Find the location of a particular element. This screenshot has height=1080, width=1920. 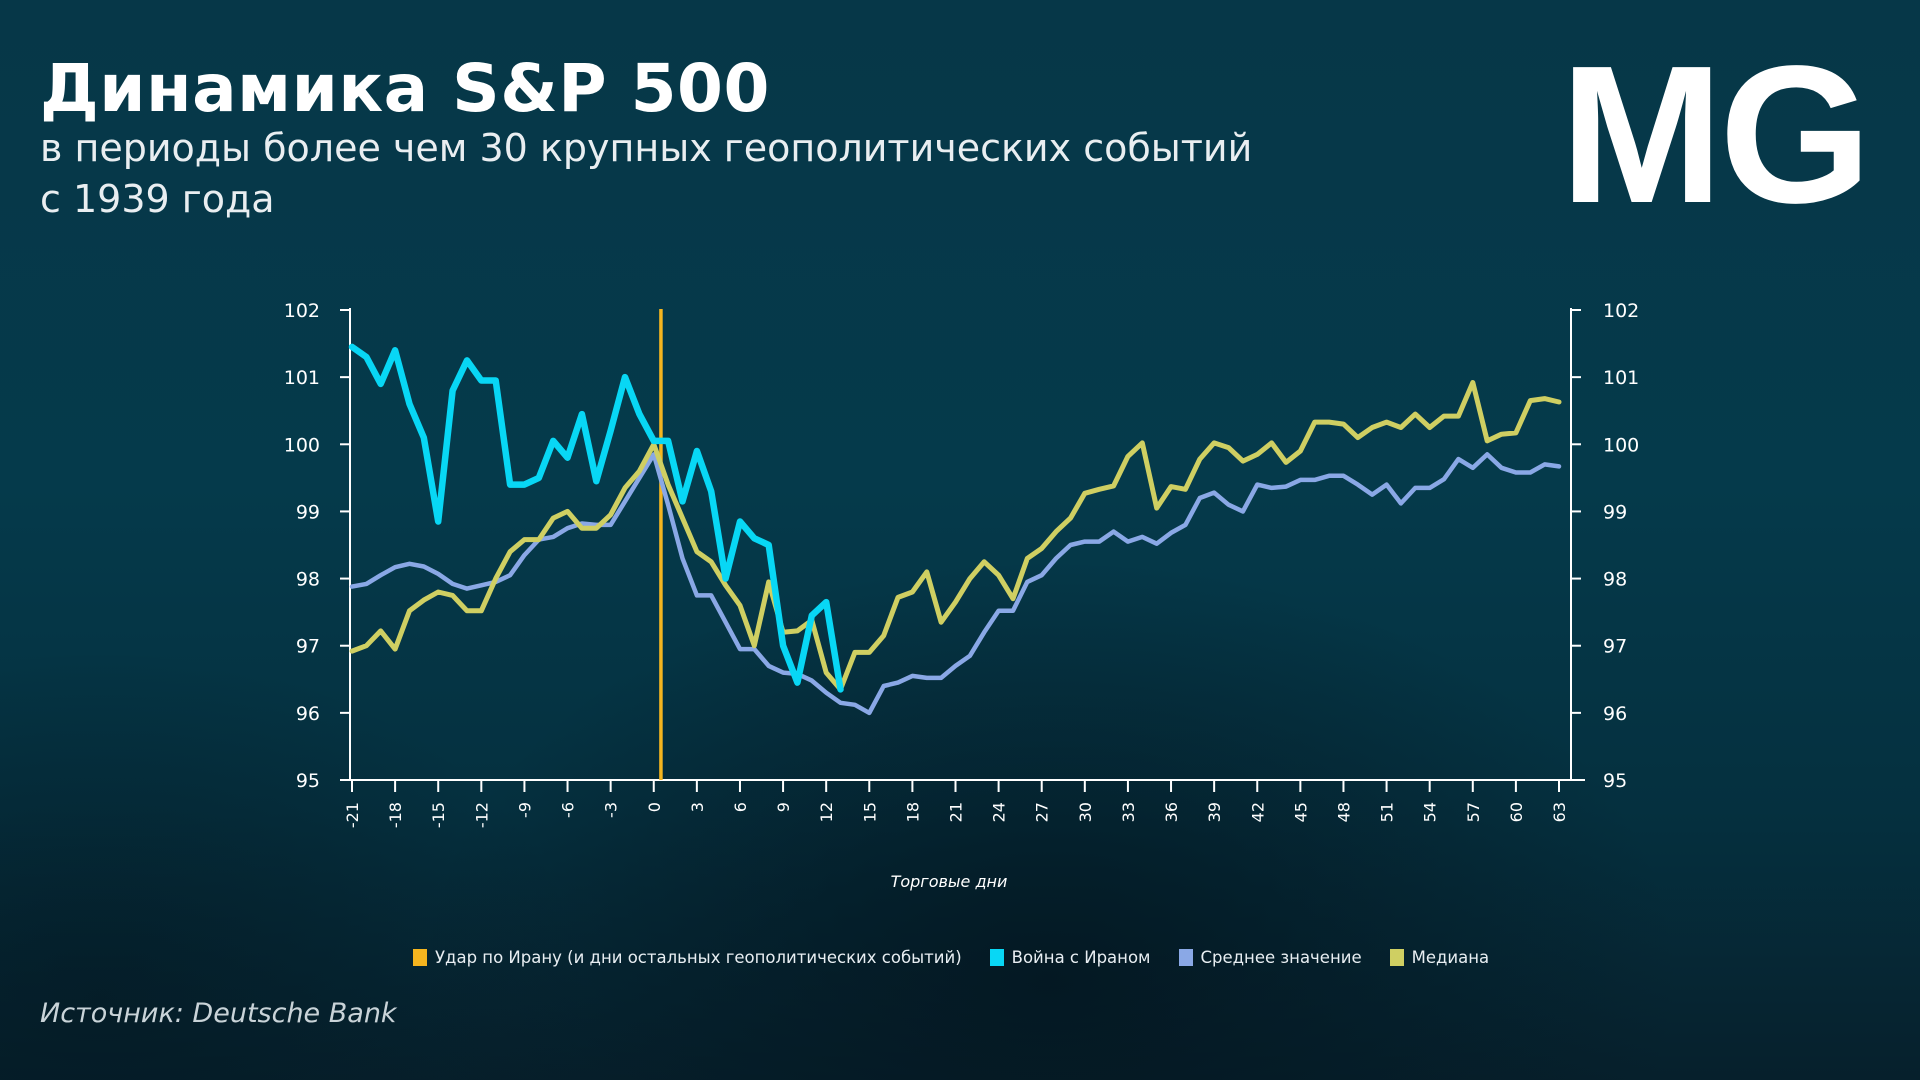

x-tick-label: 0 is located at coordinates (654, 807).